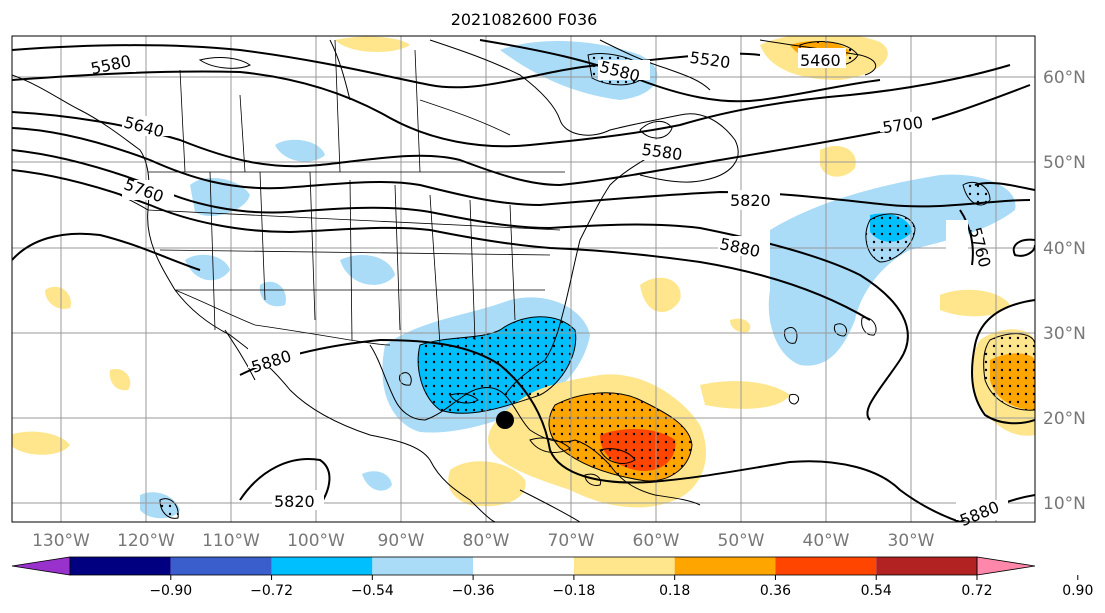 This screenshot has width=1105, height=613. I want to click on colorbar-tick-label: 0.72, so click(976, 591).